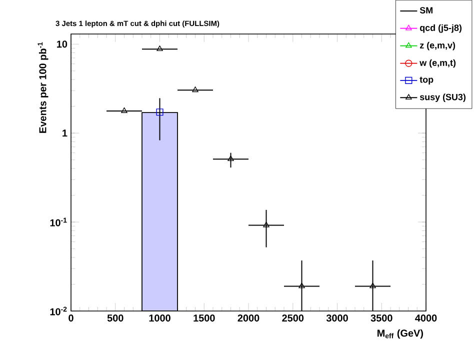 The width and height of the screenshot is (474, 346). I want to click on x-tick-label: 3500, so click(381, 318).